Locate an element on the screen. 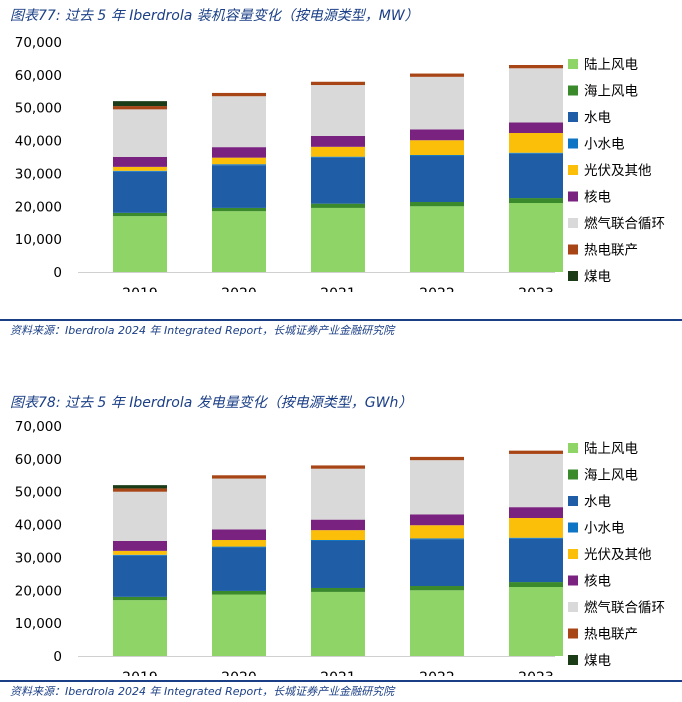  figure-caption: 图表78: 过去 5 年 Iberdrola 发电量变化（按电源类型，GWh） is located at coordinates (211, 403).